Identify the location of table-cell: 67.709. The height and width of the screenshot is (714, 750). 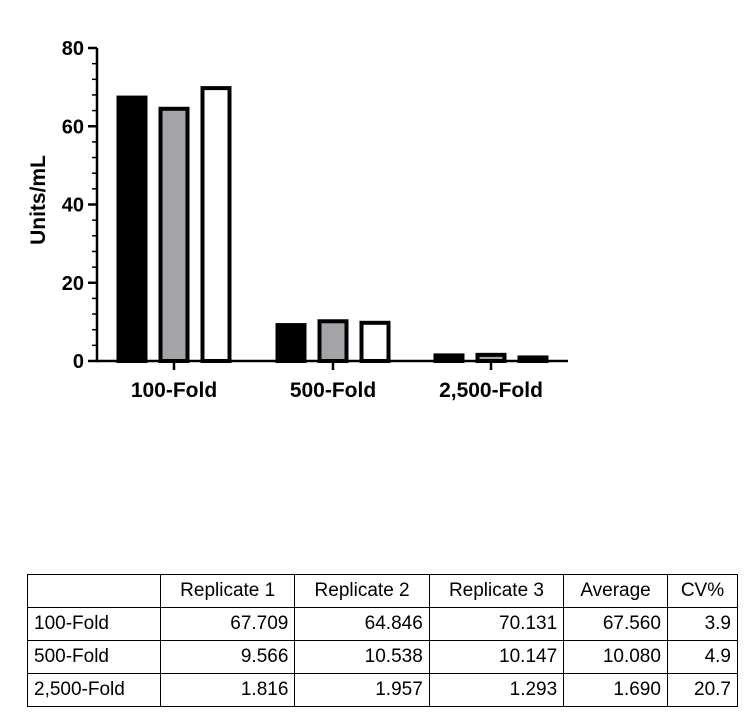
(227, 624).